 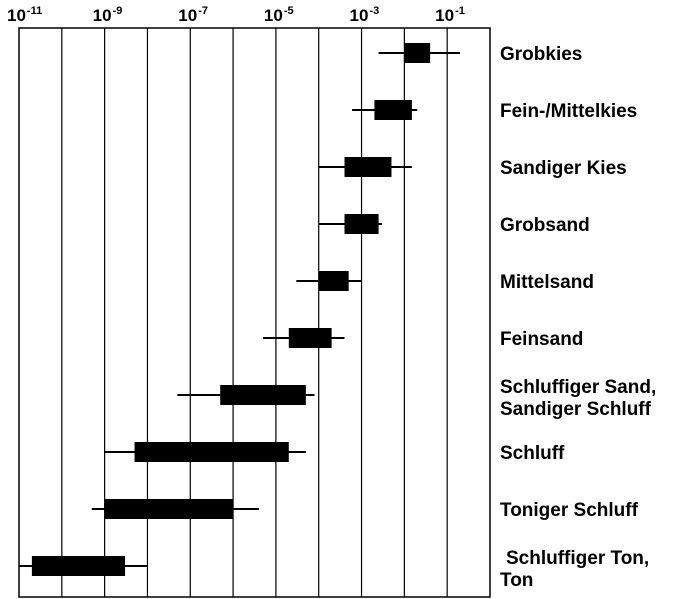 What do you see at coordinates (236, 15) in the screenshot?
I see `x-axis-tick-labels: 10⁻¹¹ 10⁻⁹ 10⁻⁷ 10⁻⁵ 10⁻³ 10⁻¹` at bounding box center [236, 15].